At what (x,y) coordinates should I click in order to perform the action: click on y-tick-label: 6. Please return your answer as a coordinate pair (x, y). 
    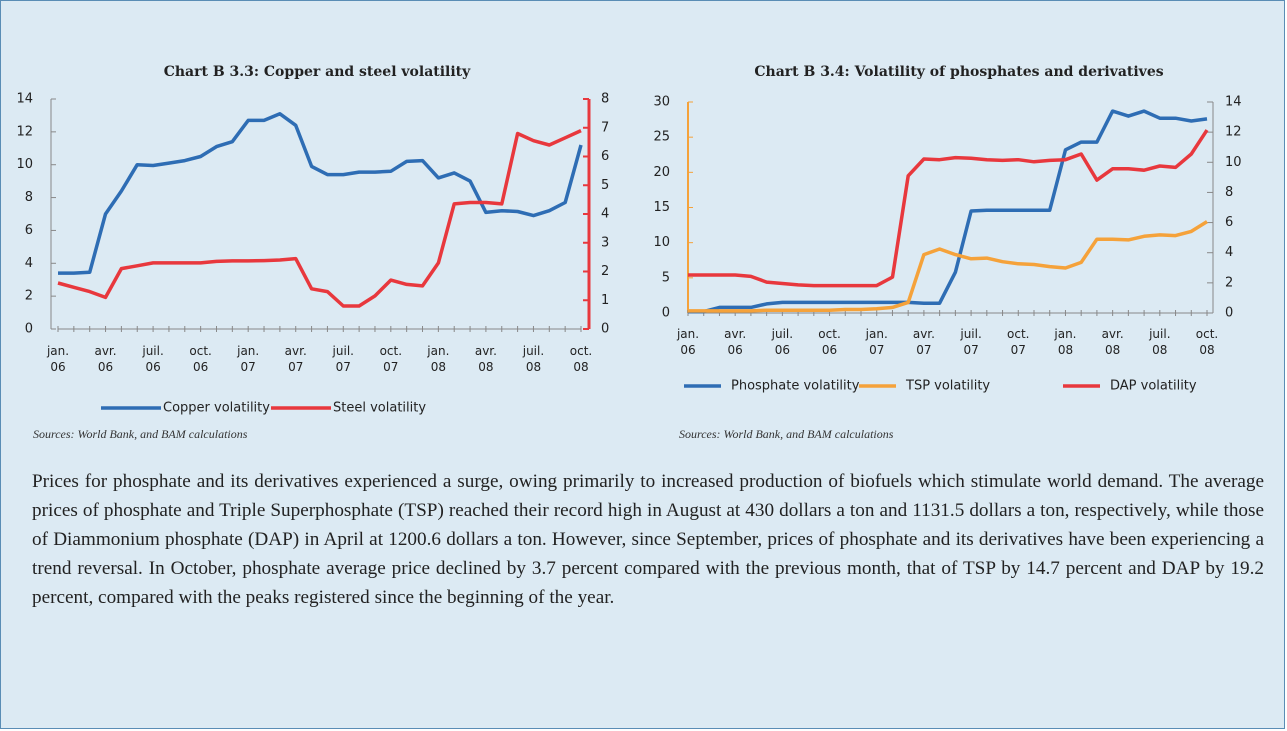
    Looking at the image, I should click on (29, 230).